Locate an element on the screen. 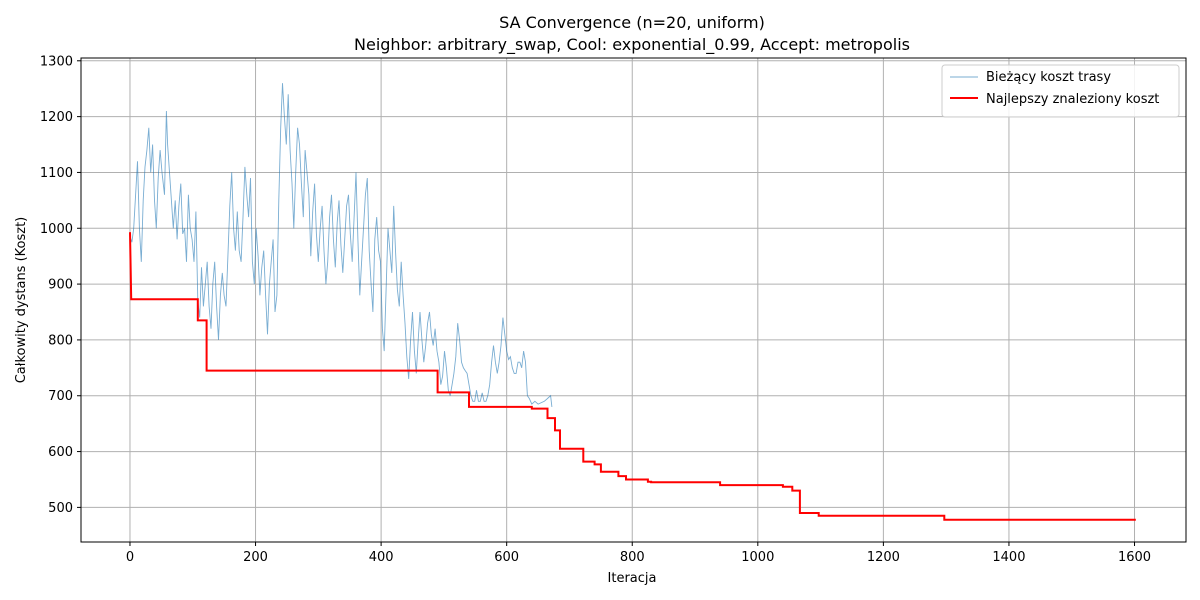 This screenshot has height=600, width=1200. y-tick-label-6: 1100 is located at coordinates (56, 173).